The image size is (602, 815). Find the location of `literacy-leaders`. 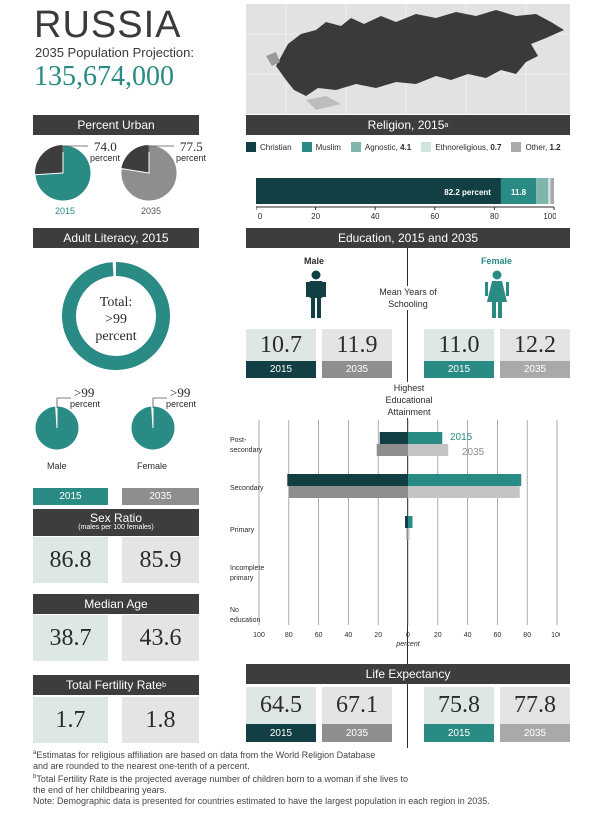

literacy-leaders is located at coordinates (111, 402).